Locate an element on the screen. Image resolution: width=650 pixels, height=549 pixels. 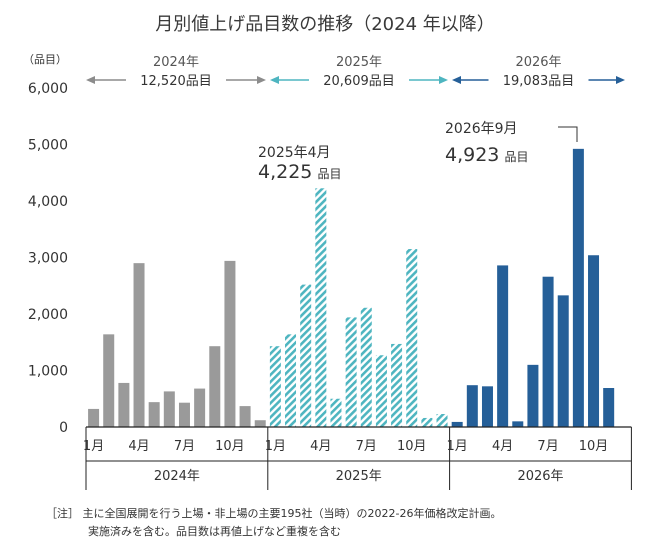
year-total-value: 19,083品目 is located at coordinates (539, 81).